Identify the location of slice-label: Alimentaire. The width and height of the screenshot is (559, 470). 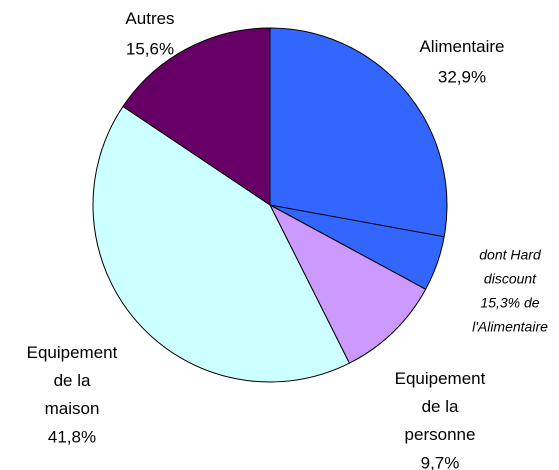
(461, 46).